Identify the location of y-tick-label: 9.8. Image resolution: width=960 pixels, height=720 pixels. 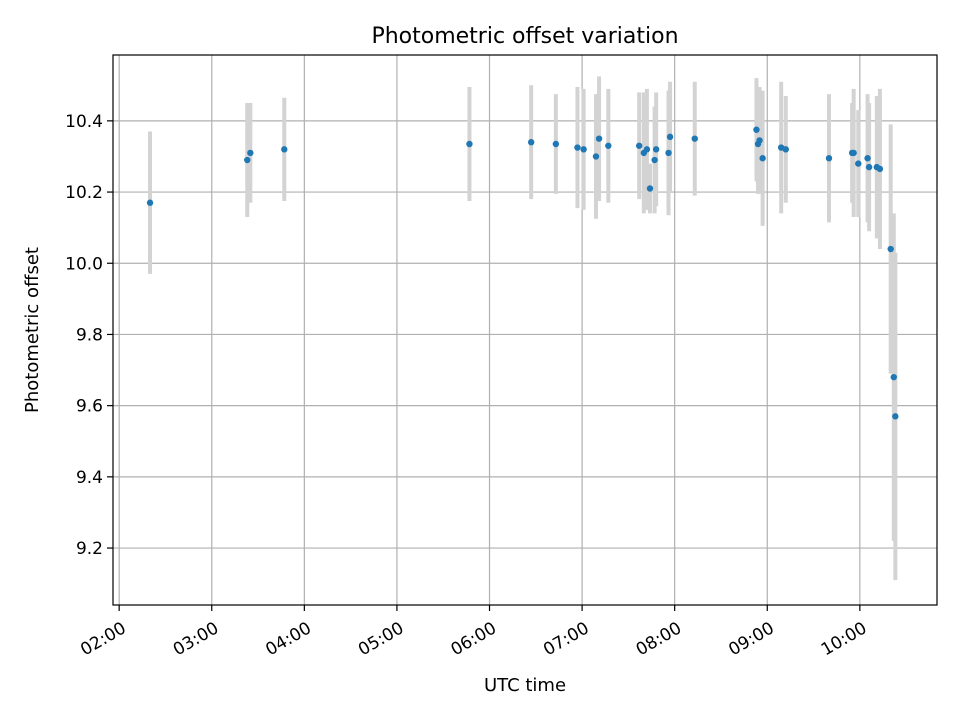
(89, 335).